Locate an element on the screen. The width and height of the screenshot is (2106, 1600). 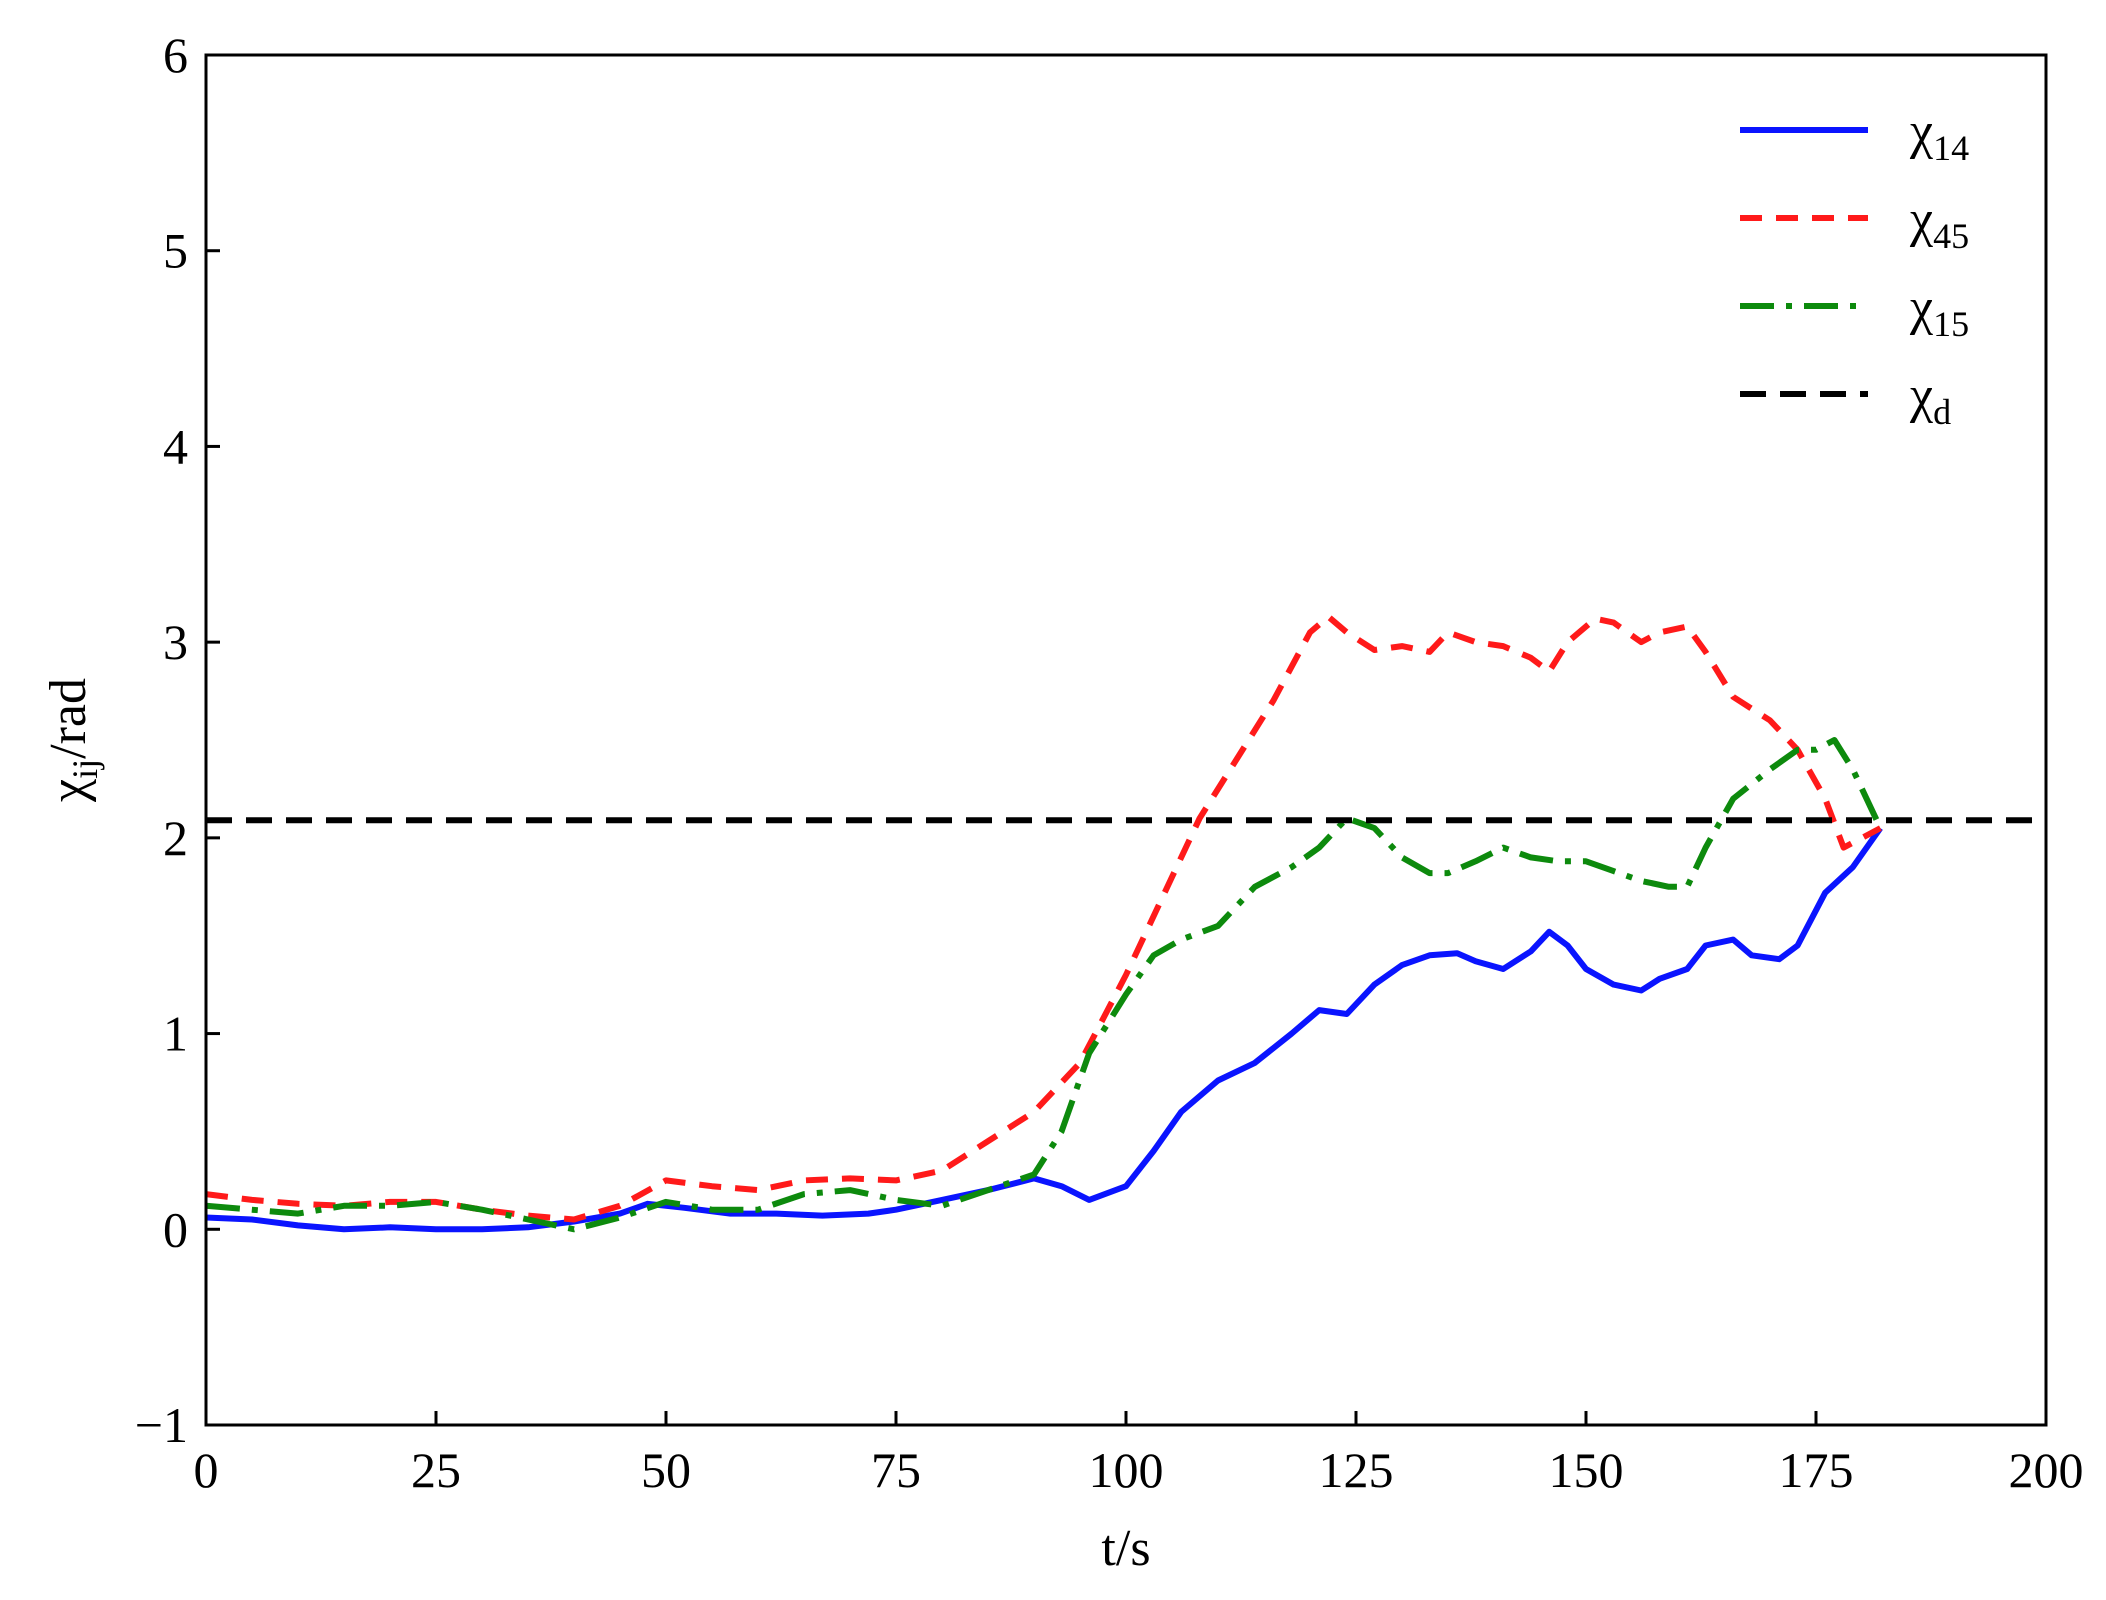
legend-label-15: χ15 is located at coordinates (1939, 311).